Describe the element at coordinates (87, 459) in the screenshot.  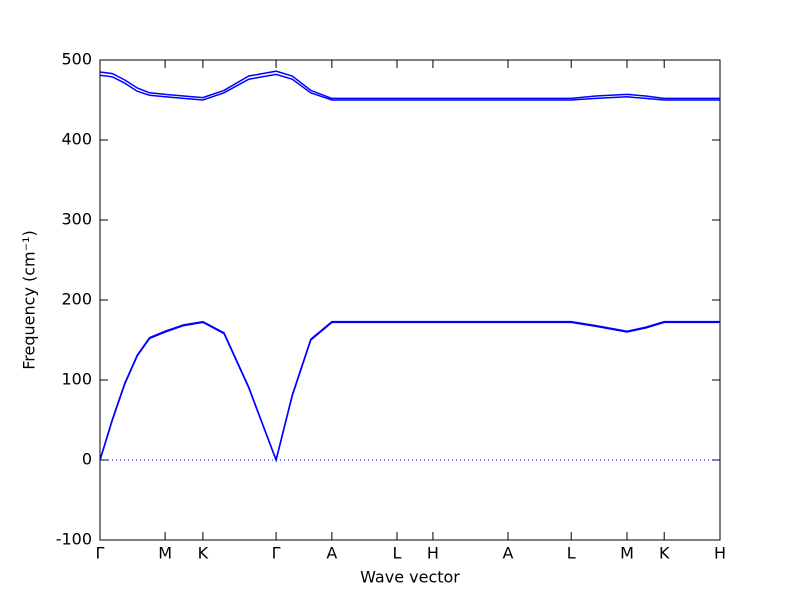
I see `y-tick-label: 0` at that location.